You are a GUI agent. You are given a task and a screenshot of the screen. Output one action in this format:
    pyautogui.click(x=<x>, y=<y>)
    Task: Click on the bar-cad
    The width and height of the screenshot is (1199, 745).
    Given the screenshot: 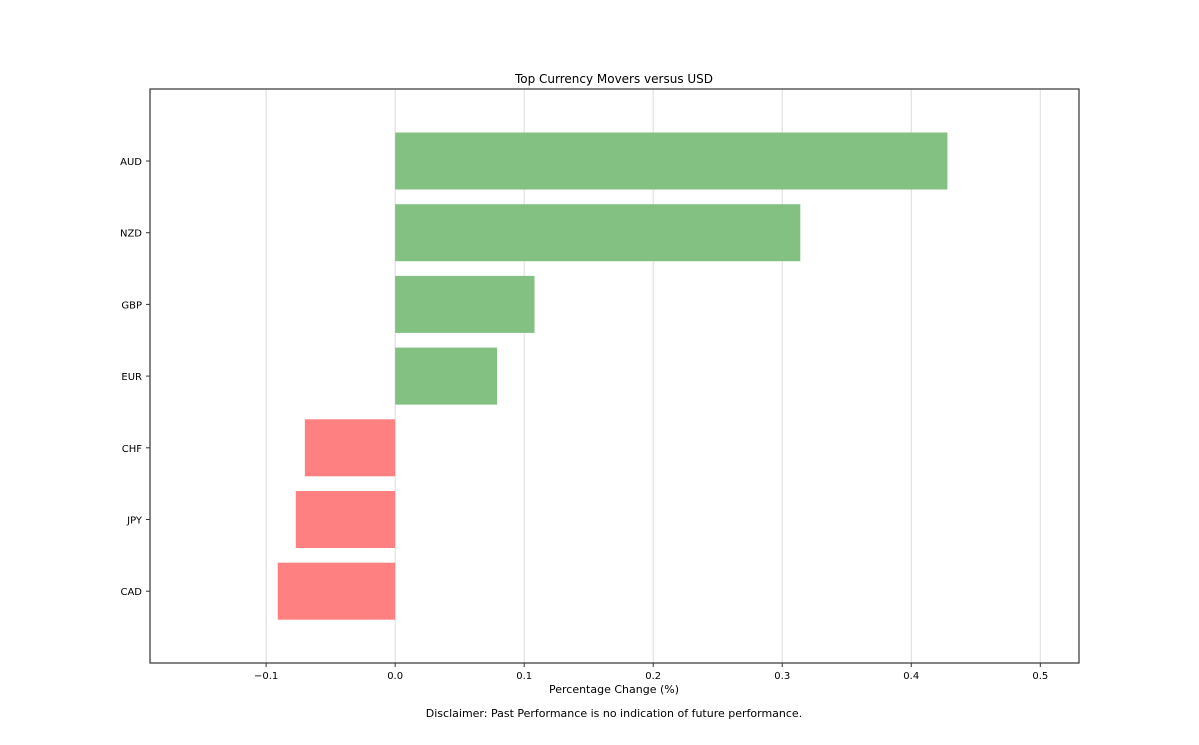 What is the action you would take?
    pyautogui.click(x=336, y=591)
    